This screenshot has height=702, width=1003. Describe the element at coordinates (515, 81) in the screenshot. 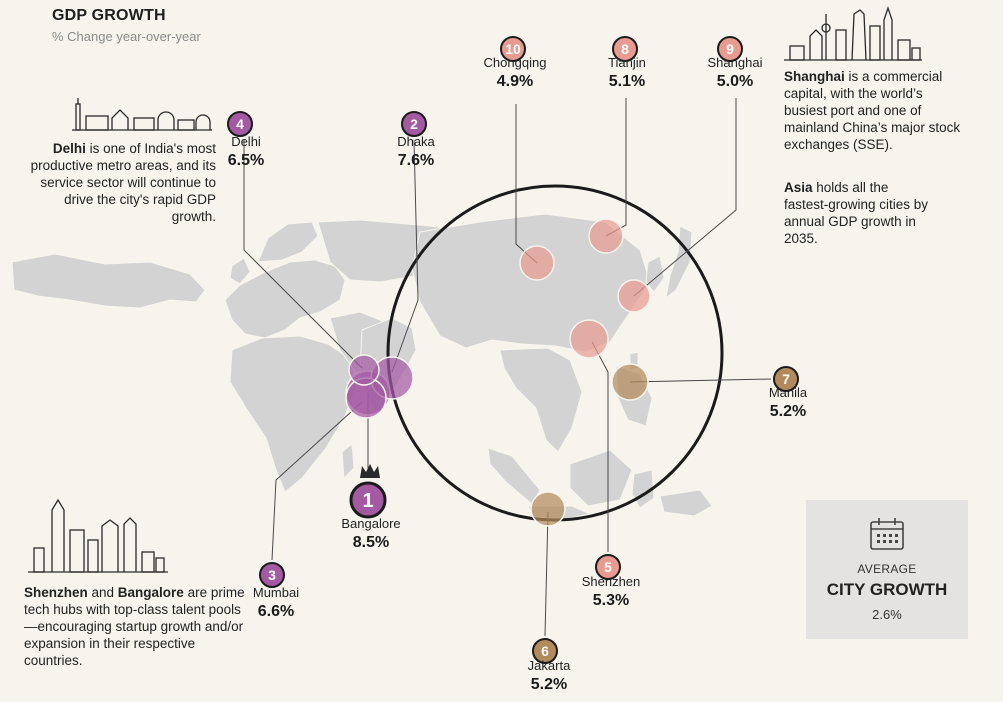

I see `city-value-chongqing: 4.9%` at that location.